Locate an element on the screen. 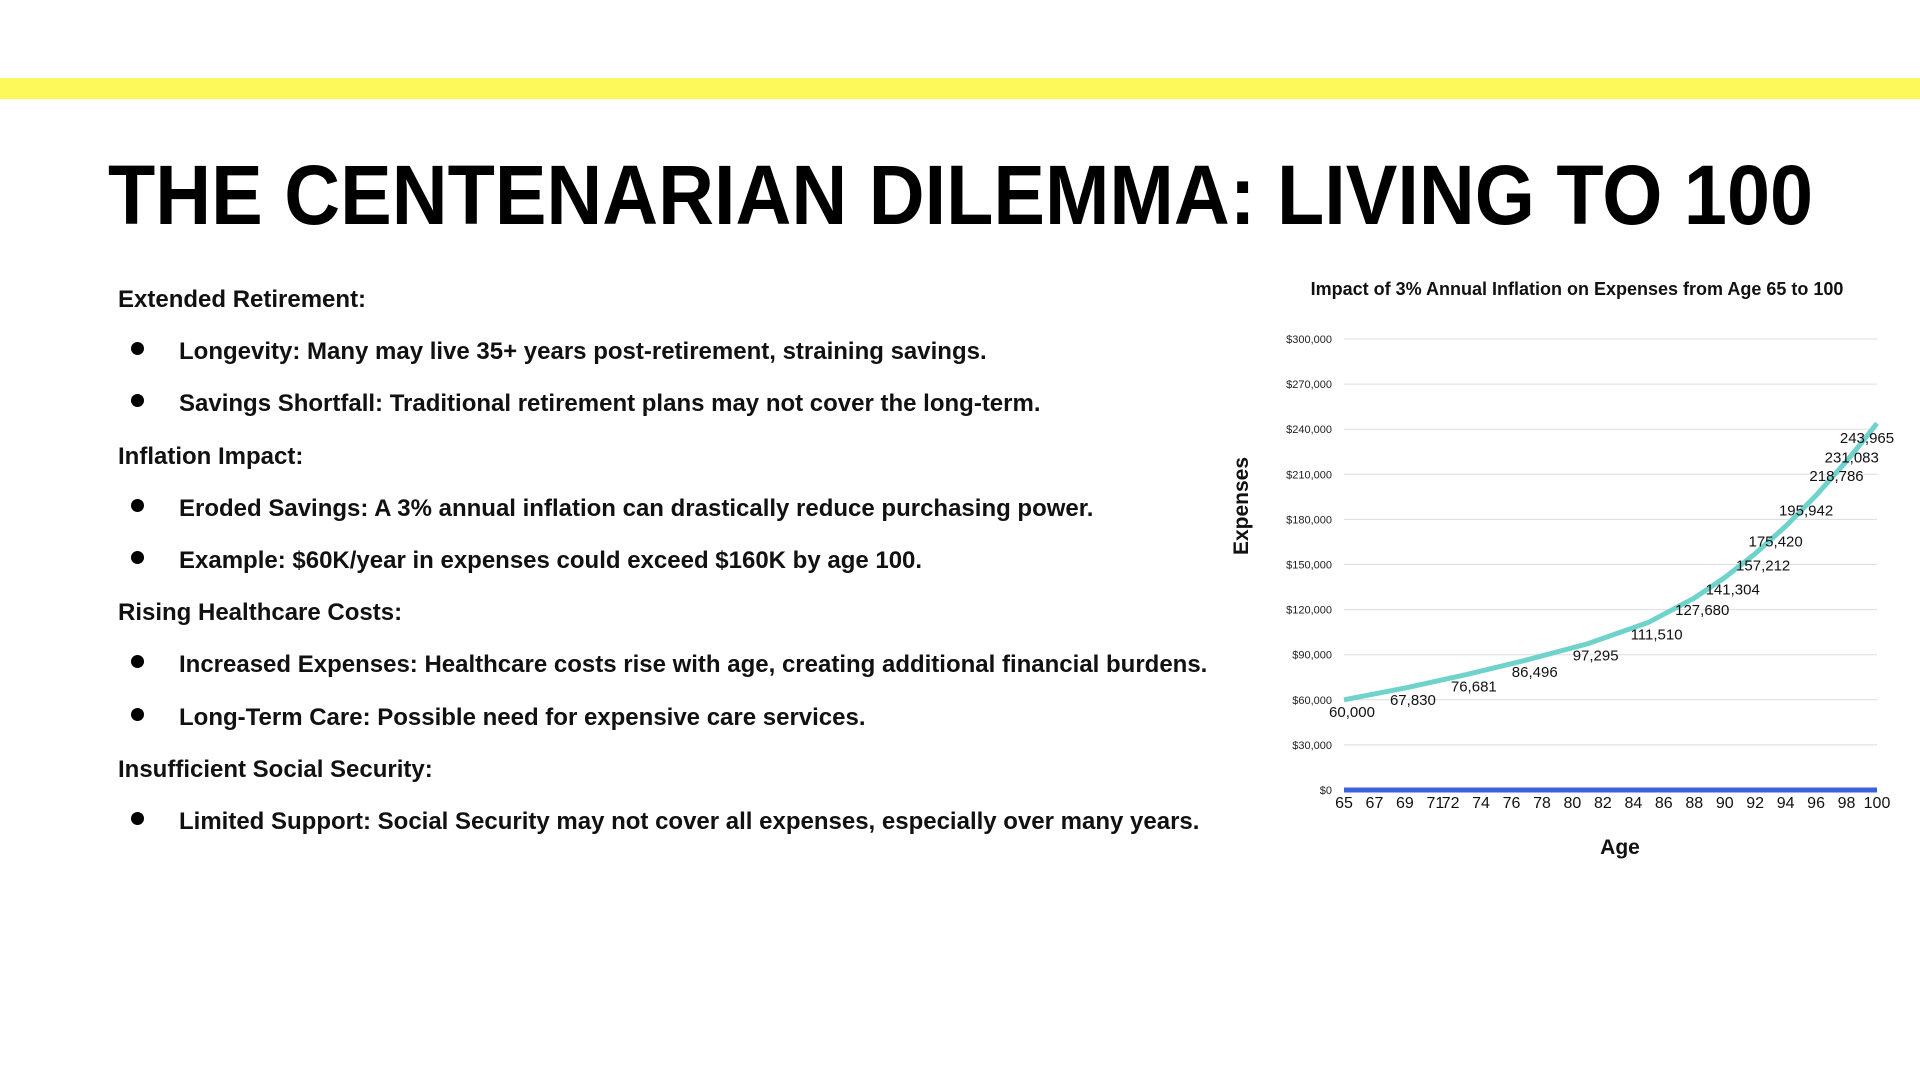 This screenshot has height=1080, width=1920. slide-title: THE CENTENARIAN DILEMMA: LIVING TO 100 is located at coordinates (960, 195).